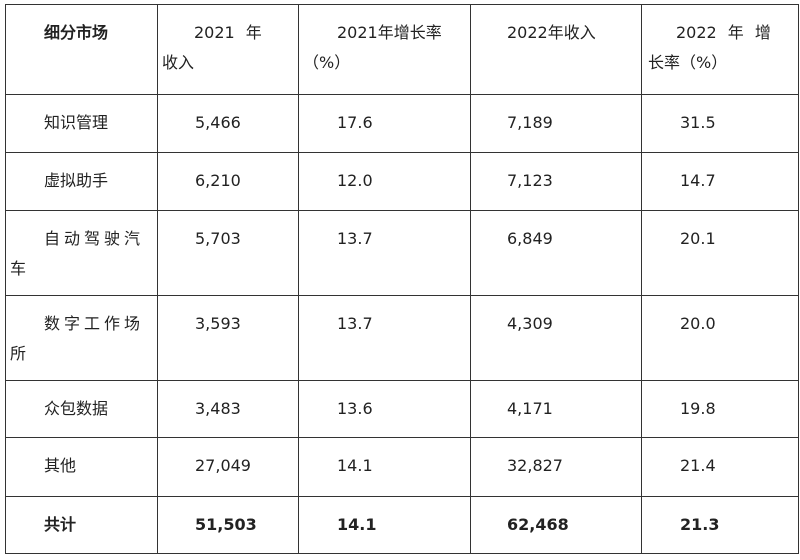  I want to click on row-2022-revenue-cell: 4,171, so click(556, 409).